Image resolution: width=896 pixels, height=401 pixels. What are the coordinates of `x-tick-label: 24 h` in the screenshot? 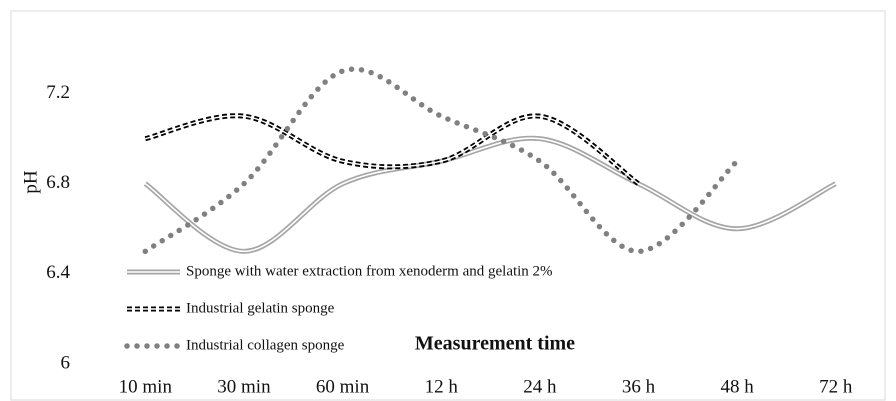 It's located at (540, 386).